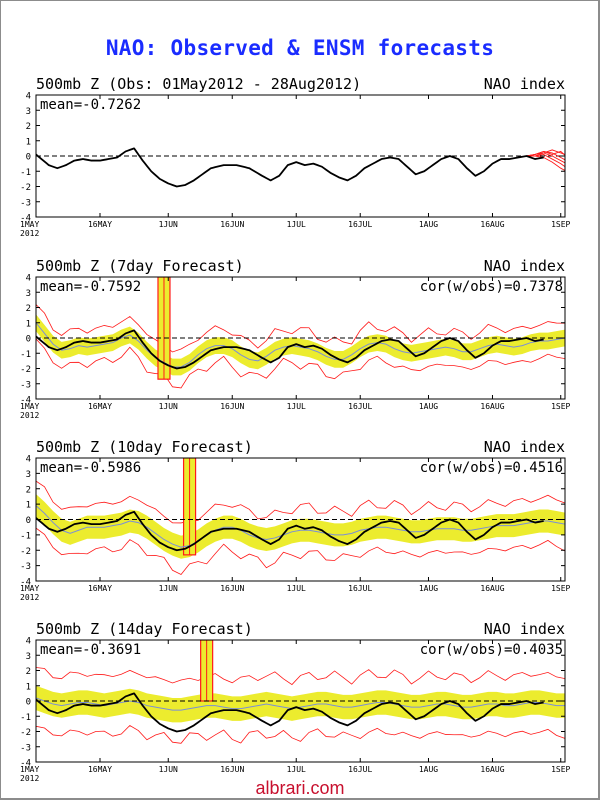 Image resolution: width=600 pixels, height=800 pixels. I want to click on stat-mean: mean=-0.7592, so click(90, 287).